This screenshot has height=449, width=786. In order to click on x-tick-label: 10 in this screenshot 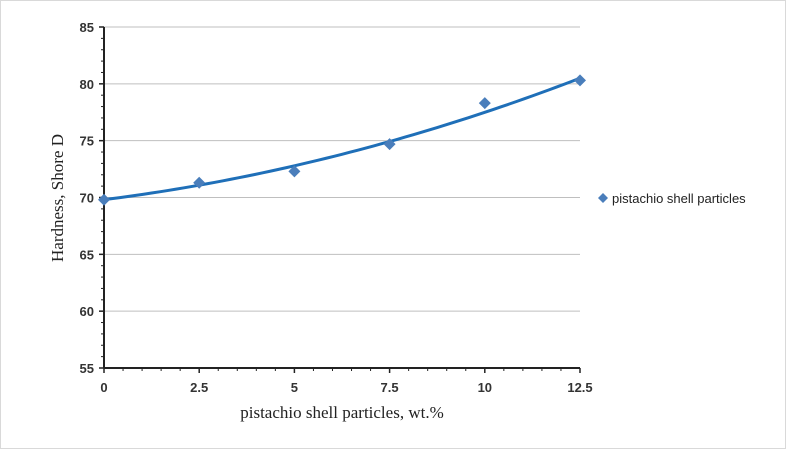, I will do `click(485, 387)`.